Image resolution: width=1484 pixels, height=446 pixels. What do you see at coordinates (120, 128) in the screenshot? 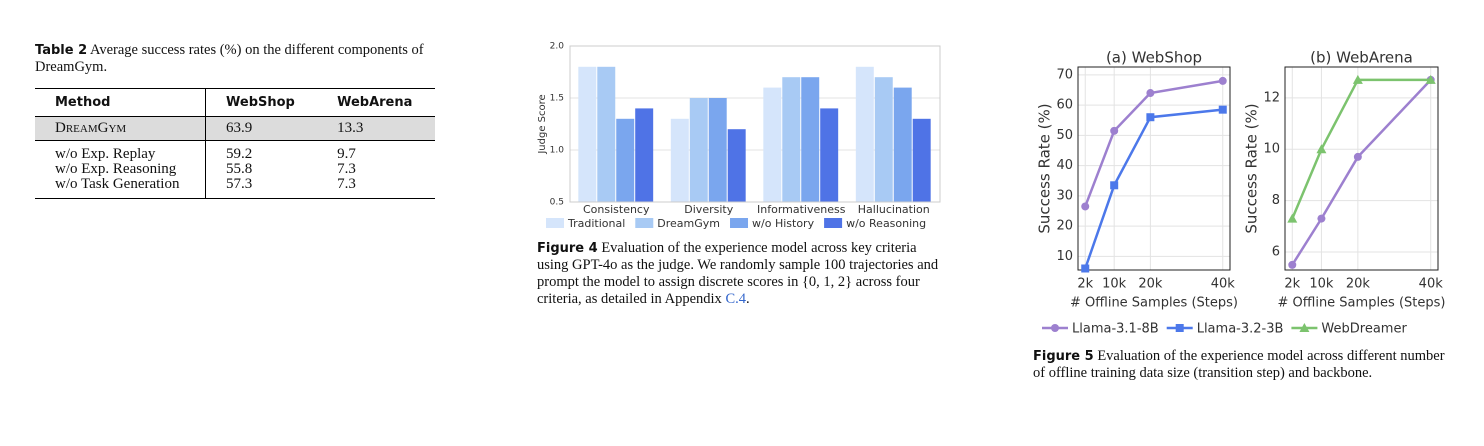
I see `cell: DreamGym` at bounding box center [120, 128].